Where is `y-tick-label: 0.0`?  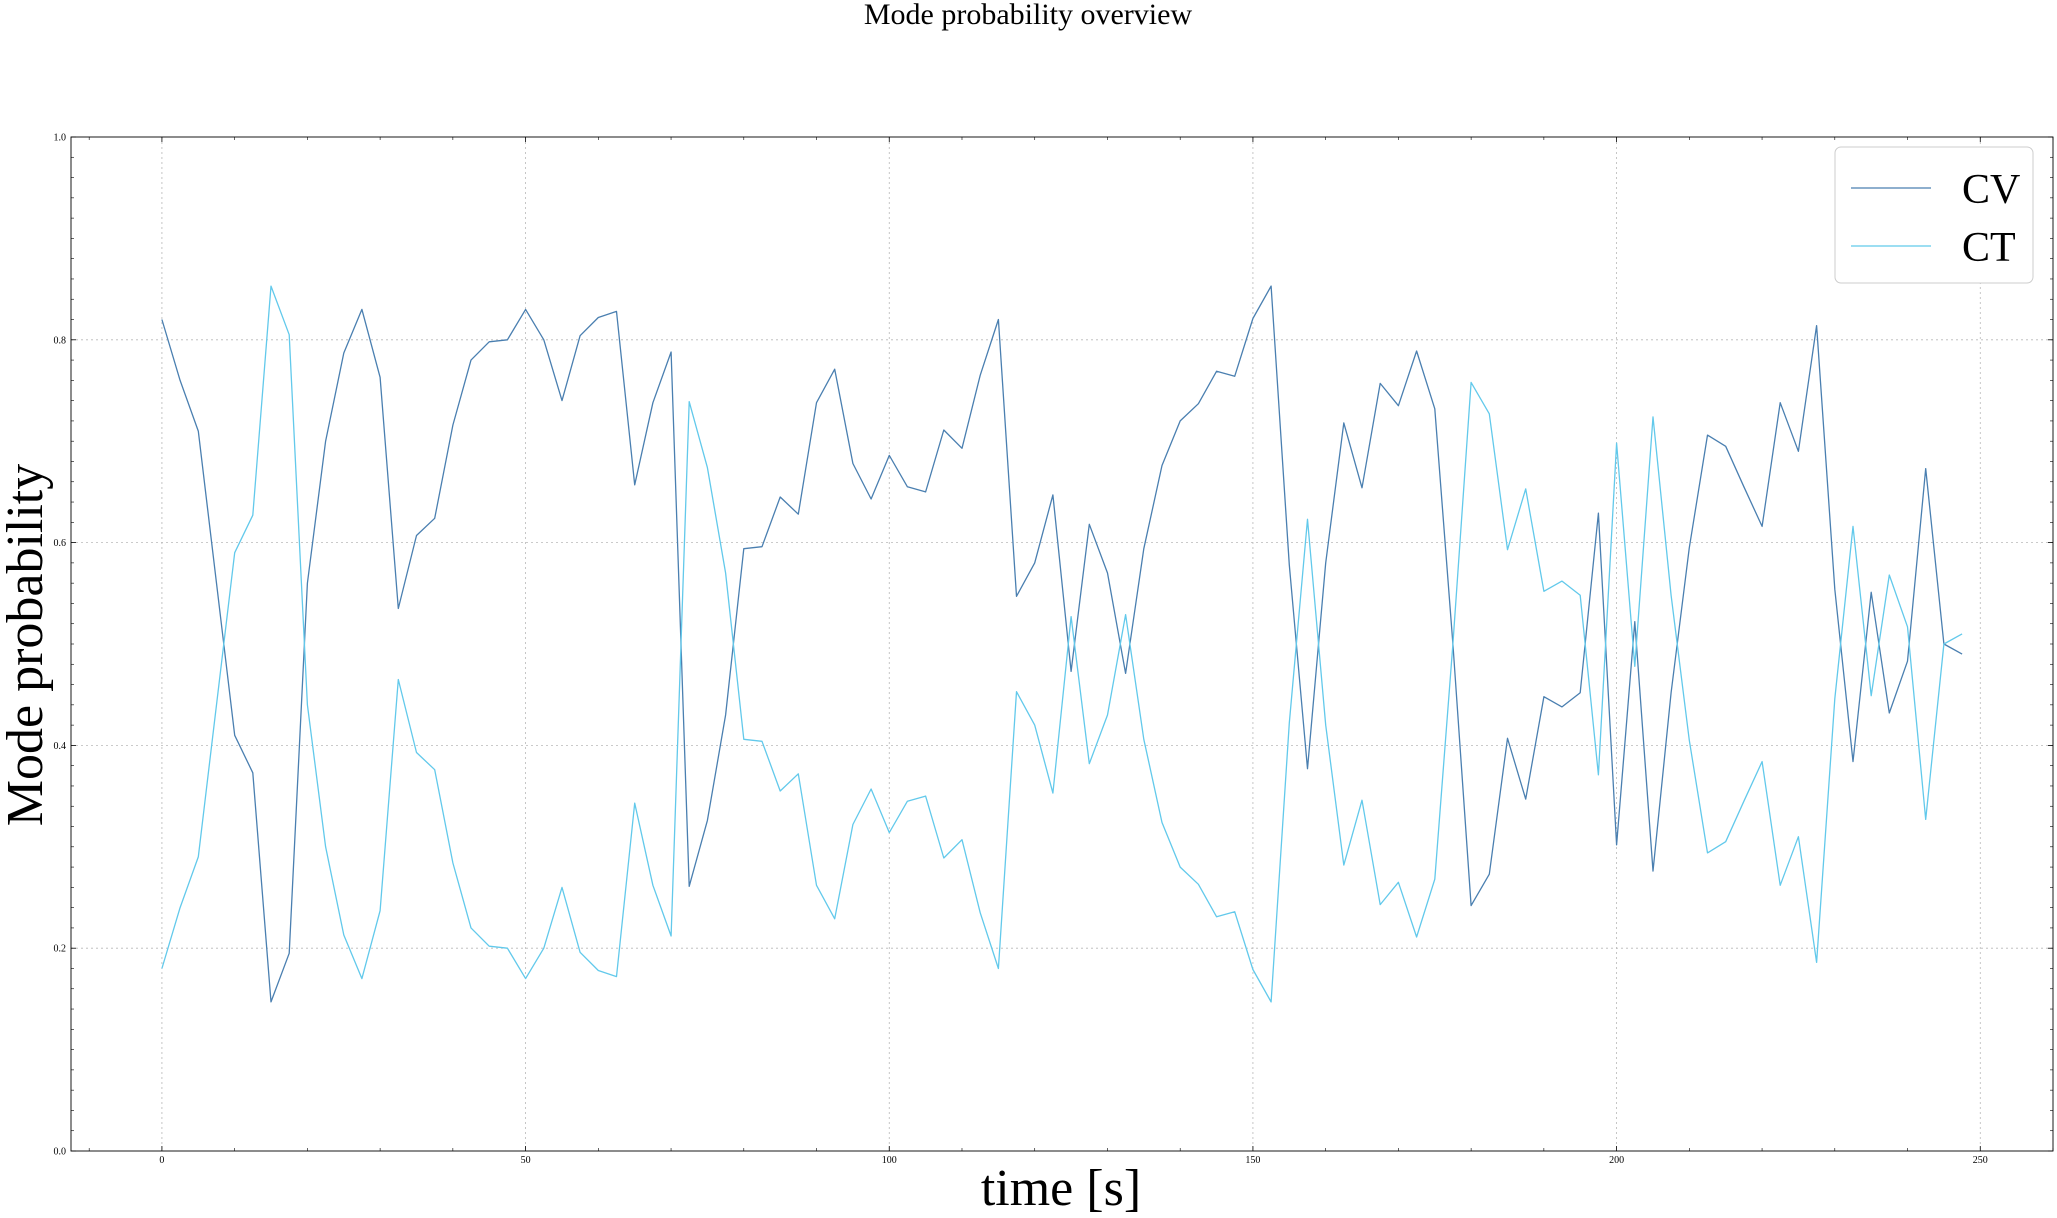 y-tick-label: 0.0 is located at coordinates (60, 1152).